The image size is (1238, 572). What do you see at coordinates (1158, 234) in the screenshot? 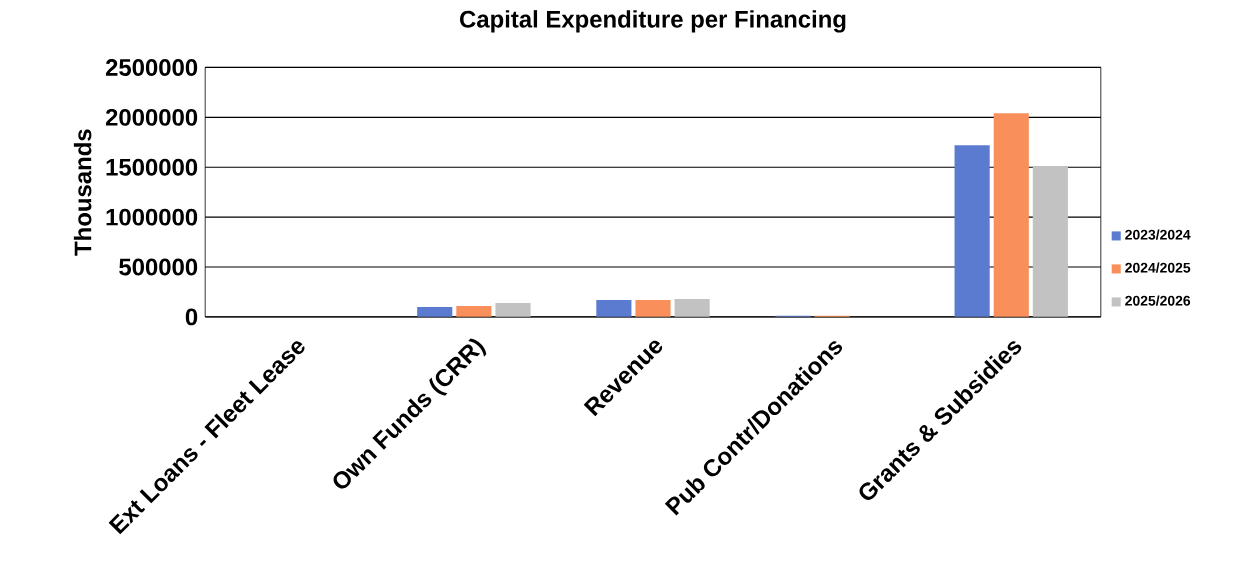
I see `legend-label: 2023/2024` at bounding box center [1158, 234].